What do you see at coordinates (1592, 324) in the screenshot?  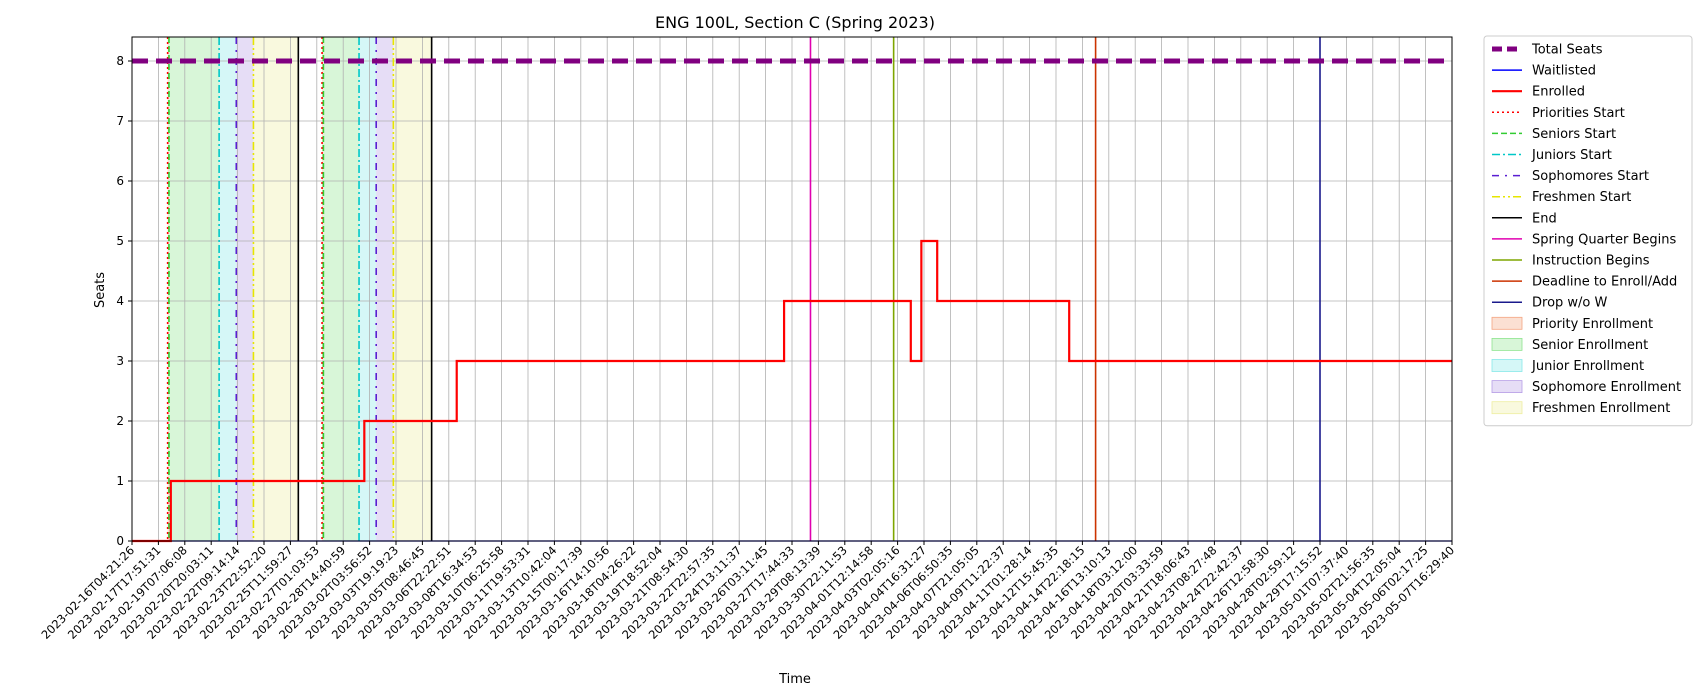 I see `legend-label-priority-enrollment: Priority Enrollment` at bounding box center [1592, 324].